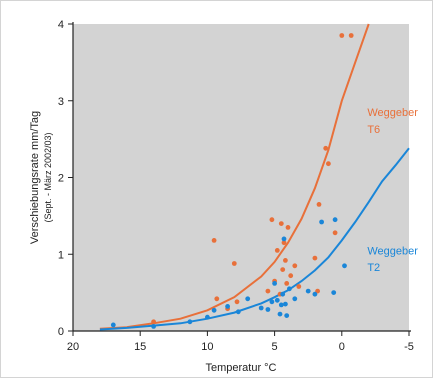  What do you see at coordinates (342, 347) in the screenshot?
I see `x-tick-label: 0` at bounding box center [342, 347].